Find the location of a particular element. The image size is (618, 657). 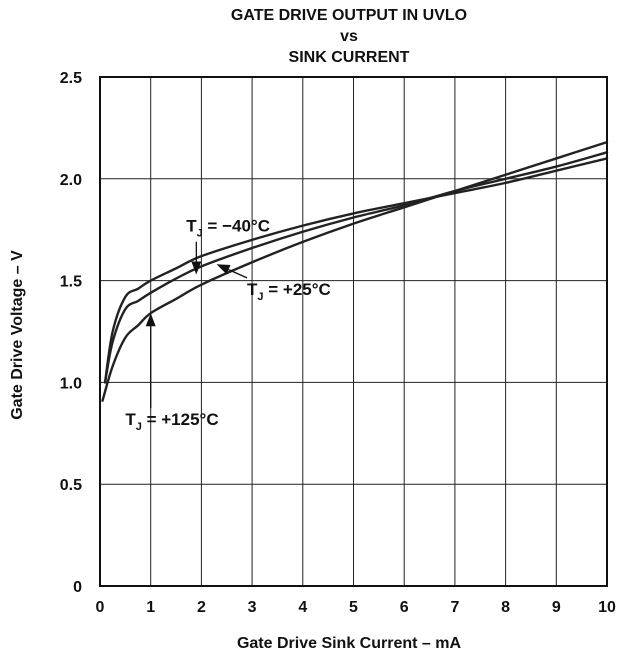

x-tick-label: 5 is located at coordinates (353, 607).